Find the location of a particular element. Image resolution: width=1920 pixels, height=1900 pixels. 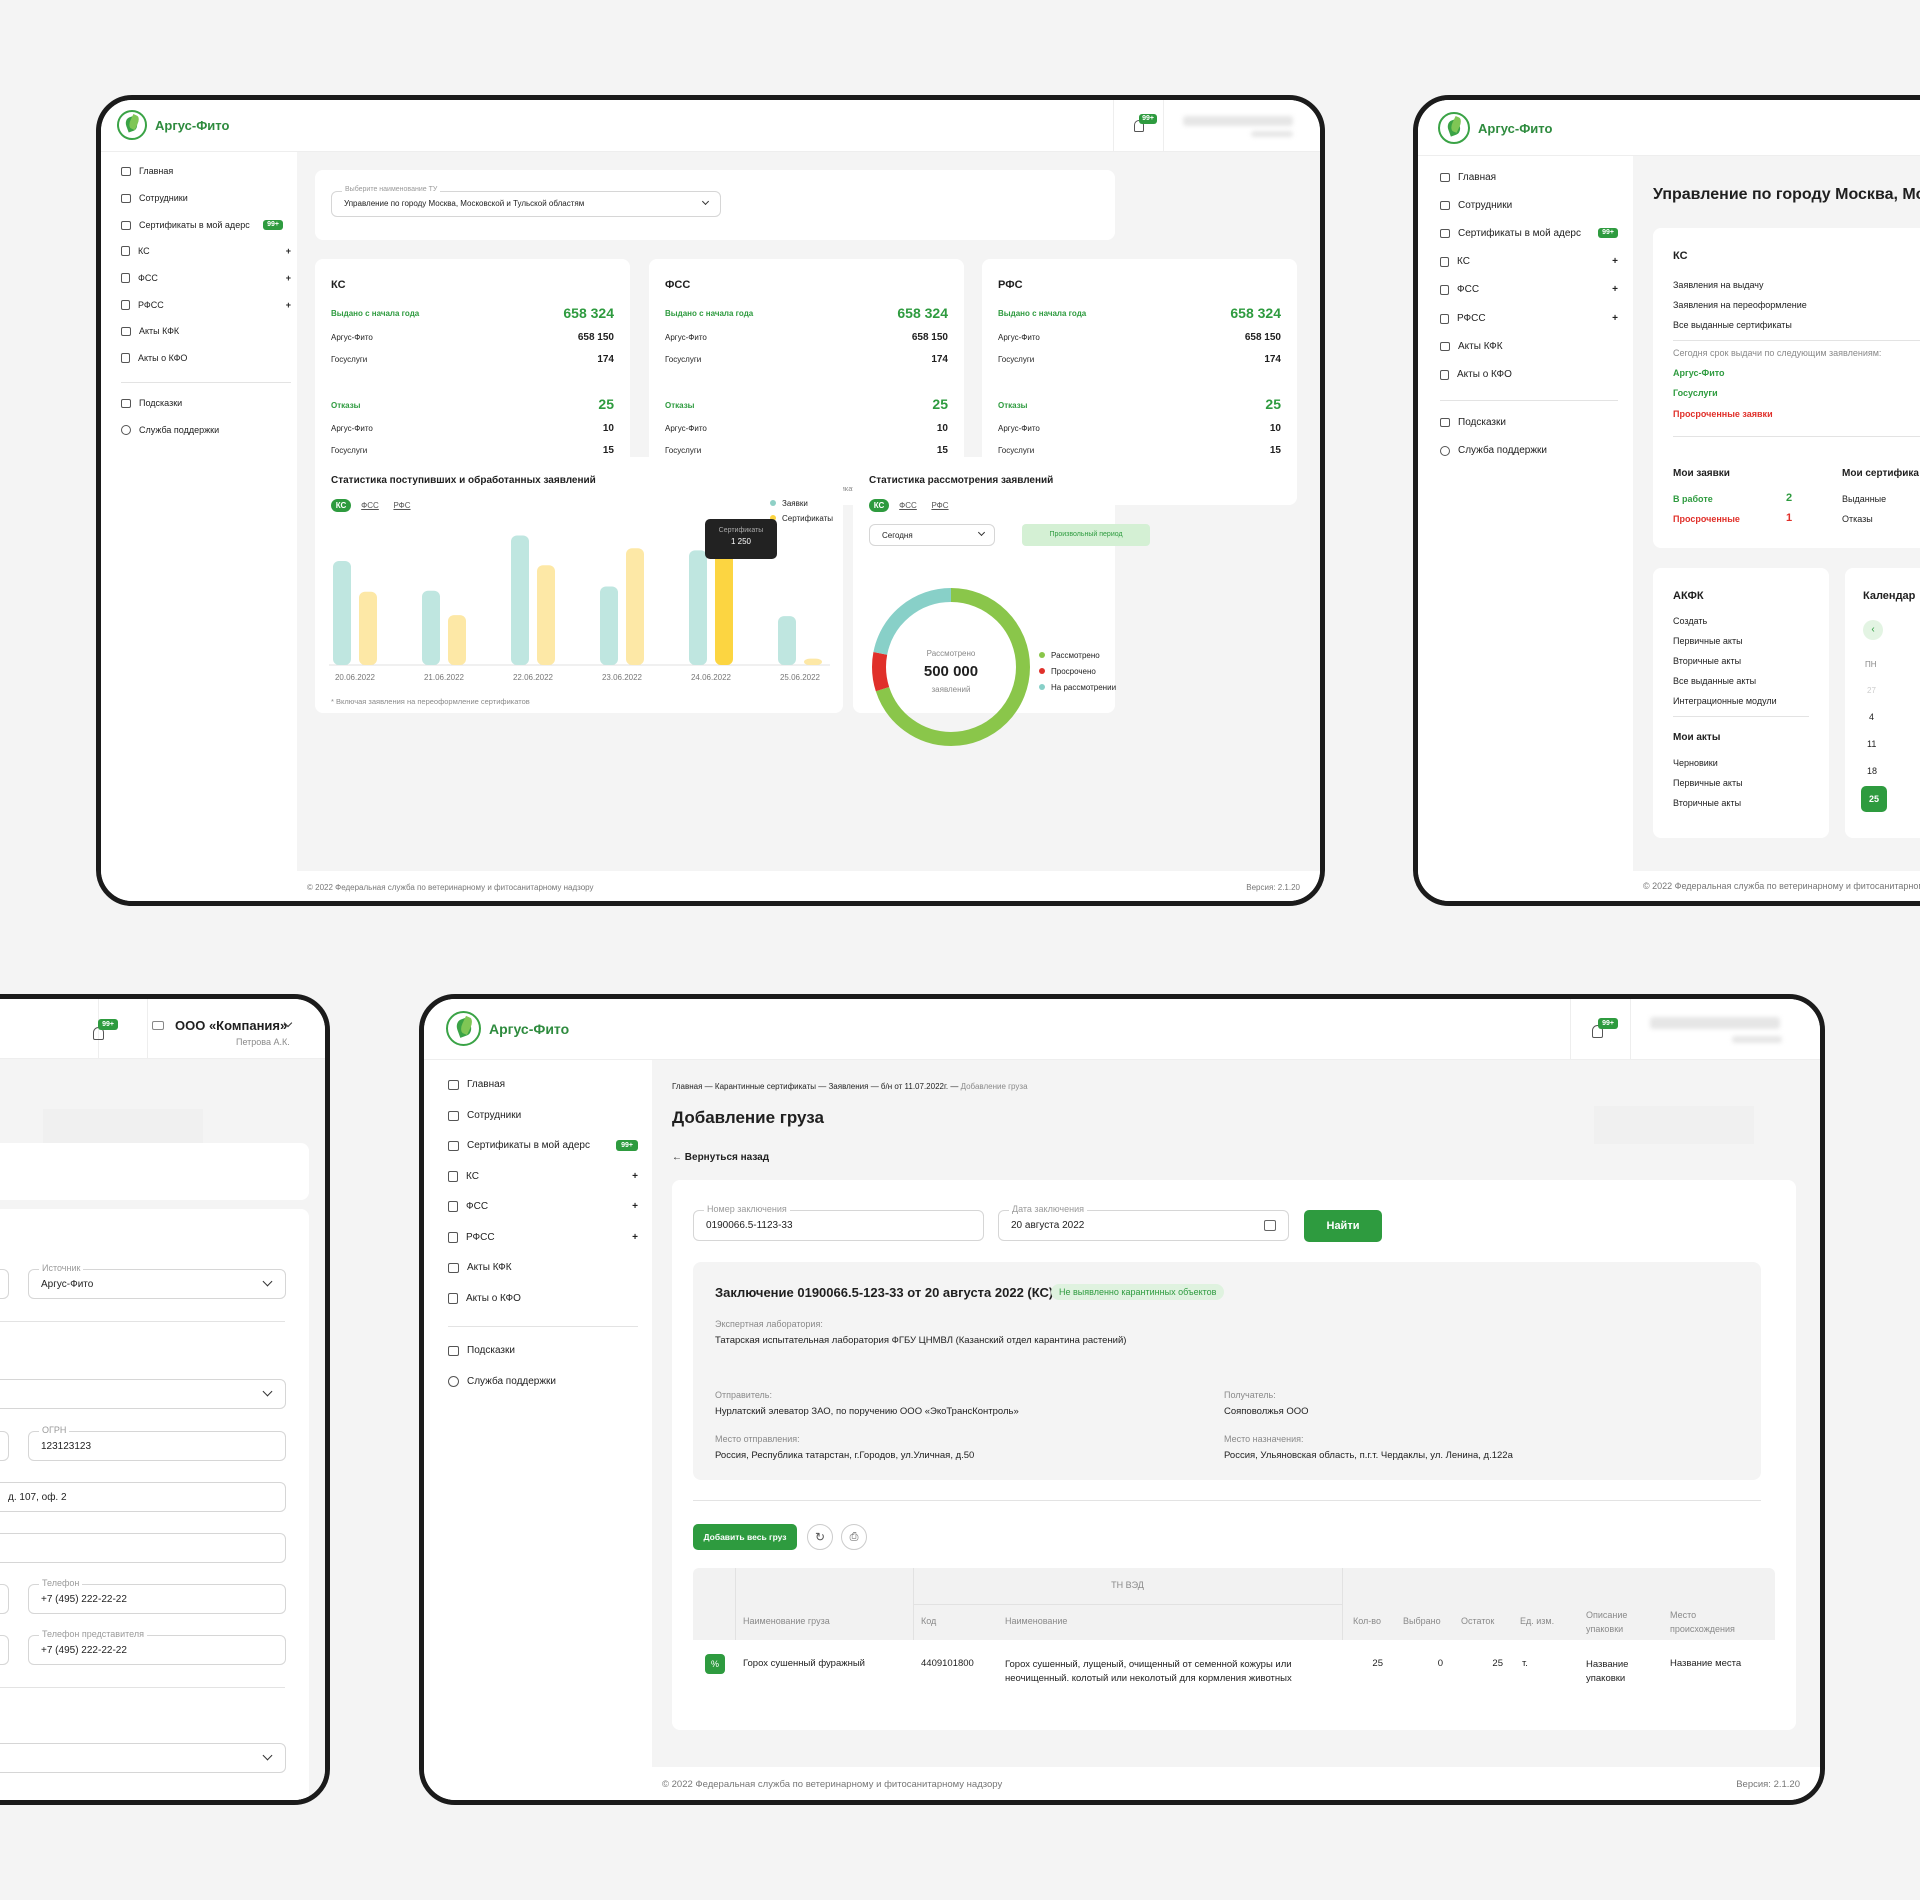

link-gosuslugi: Госуслуги is located at coordinates (1695, 393).